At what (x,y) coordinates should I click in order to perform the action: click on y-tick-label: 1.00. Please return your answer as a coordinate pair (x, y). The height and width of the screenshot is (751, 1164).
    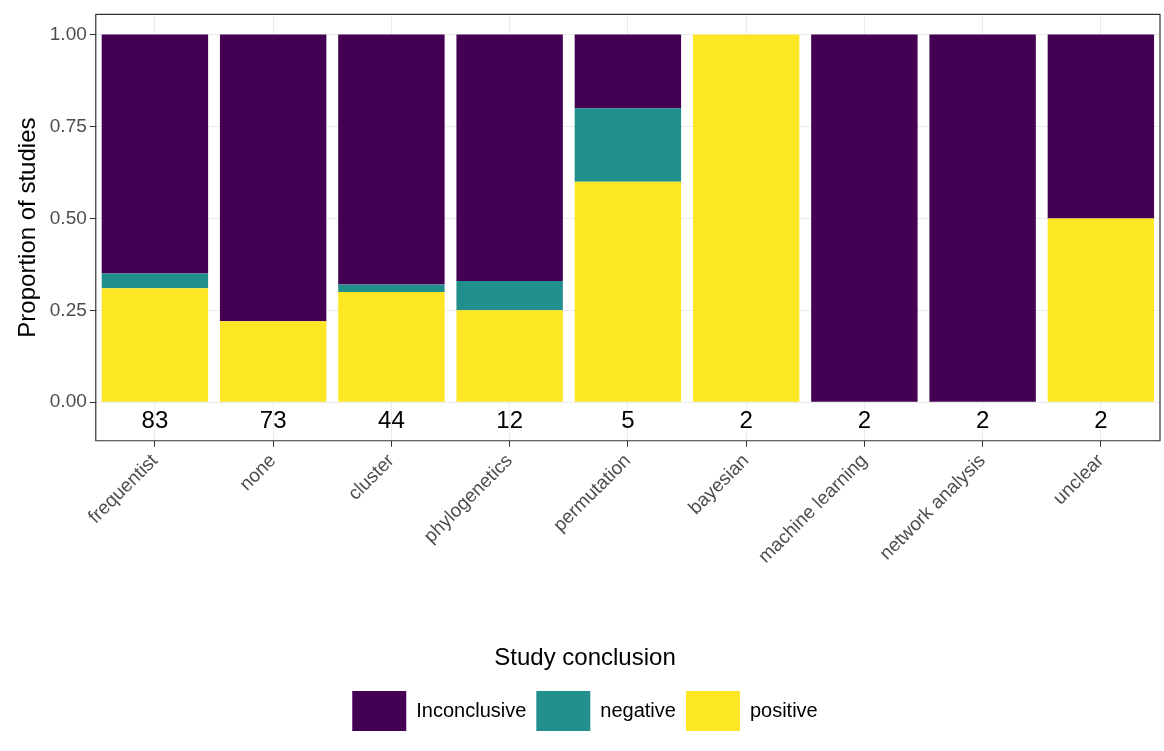
    Looking at the image, I should click on (68, 33).